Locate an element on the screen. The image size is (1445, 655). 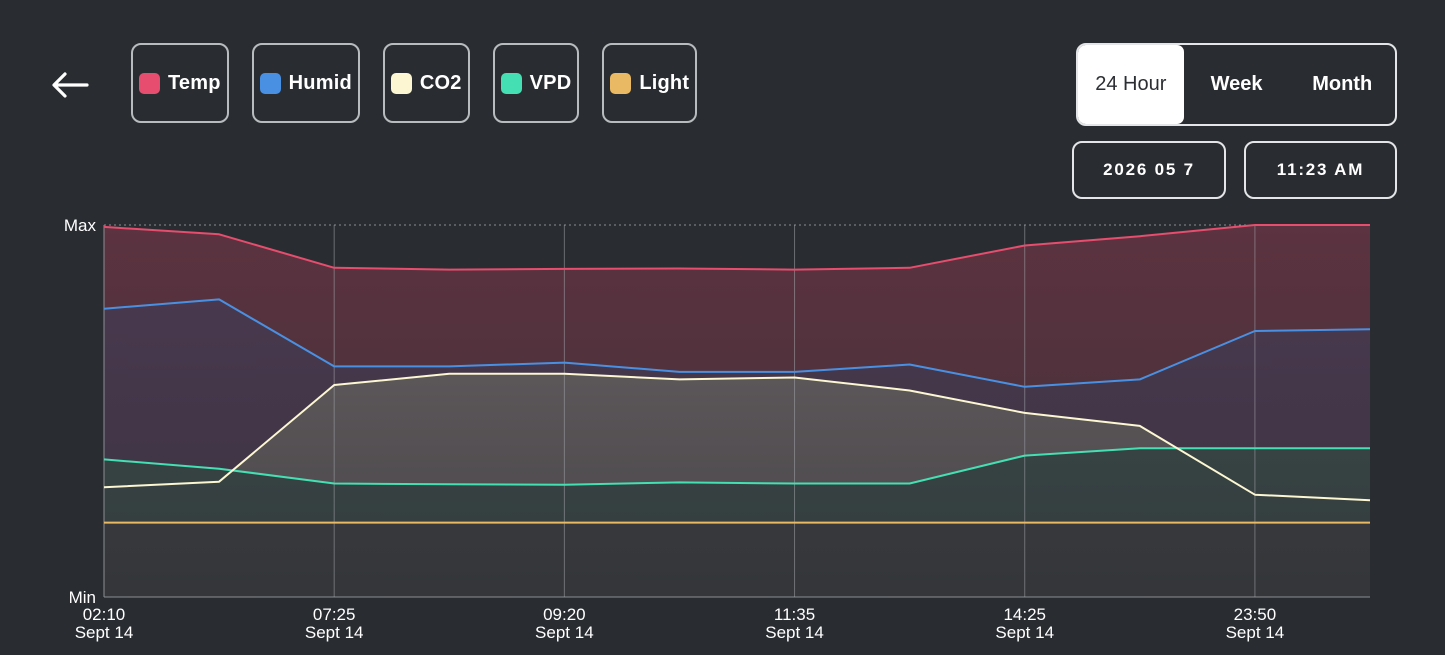
x-tick-time-label: 11:35 is located at coordinates (794, 614).